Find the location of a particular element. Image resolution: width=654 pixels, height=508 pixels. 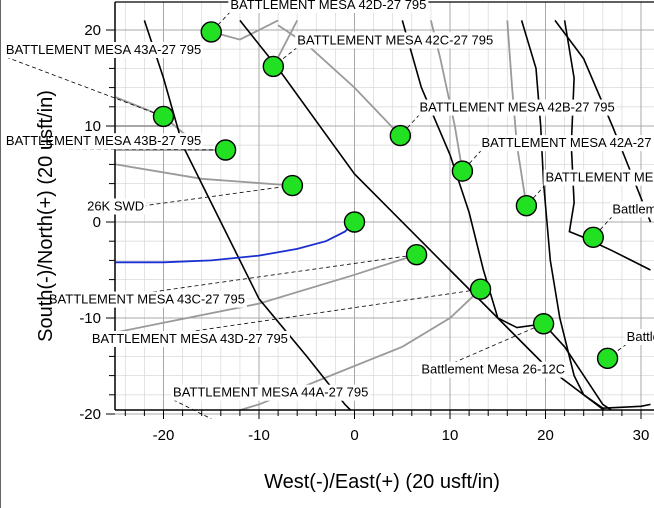

well-label: Battlement Mesa 26-12C is located at coordinates (493, 369).